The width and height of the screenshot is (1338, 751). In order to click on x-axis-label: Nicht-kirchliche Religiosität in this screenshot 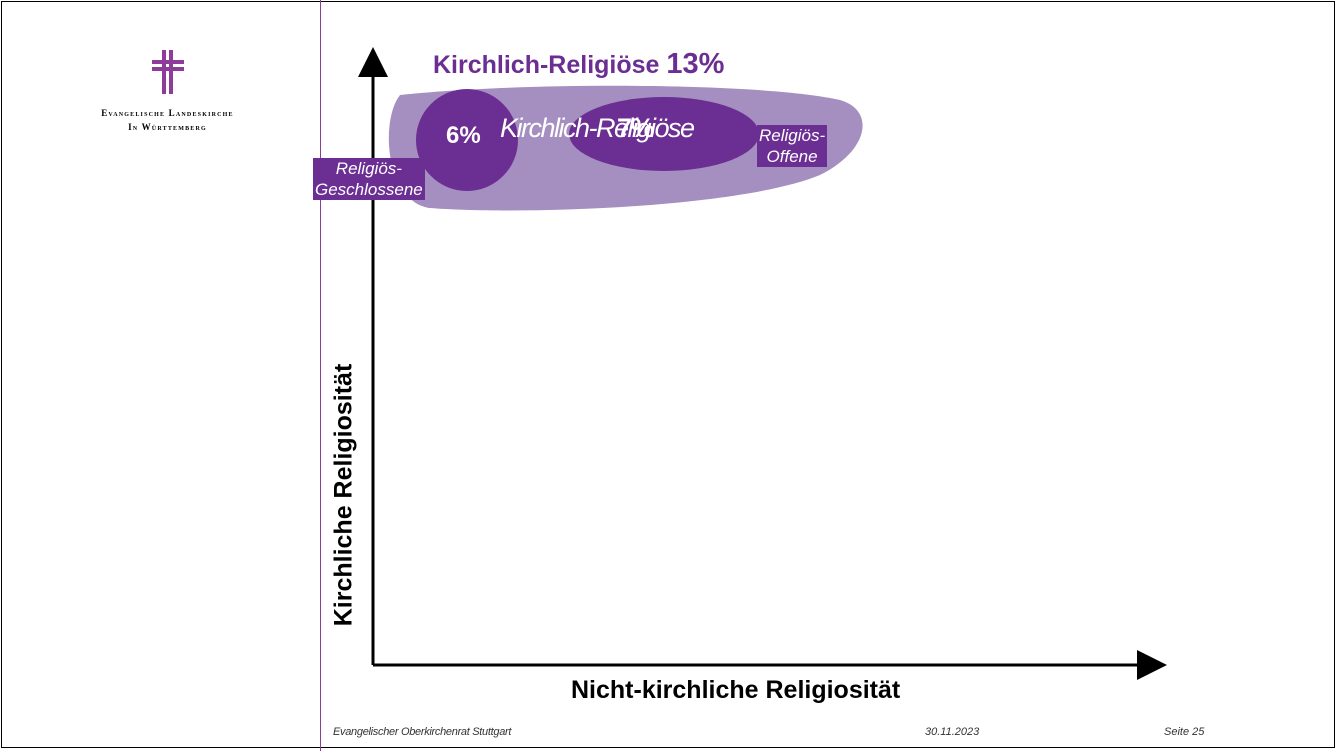, I will do `click(736, 690)`.